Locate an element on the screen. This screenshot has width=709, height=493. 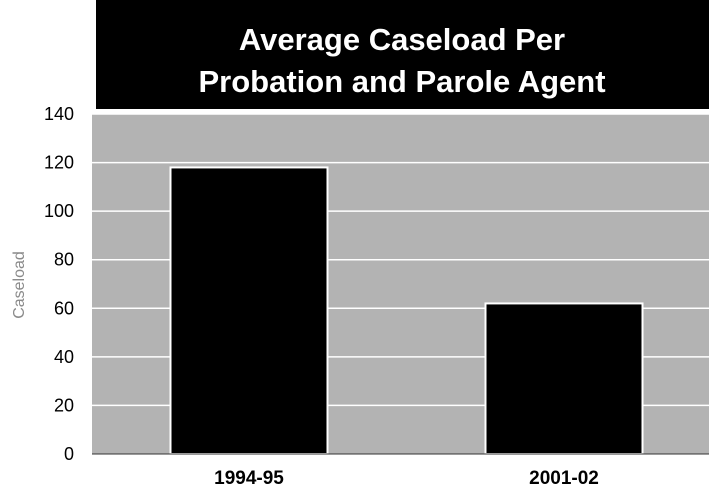
y-tick-label: 100 is located at coordinates (59, 211).